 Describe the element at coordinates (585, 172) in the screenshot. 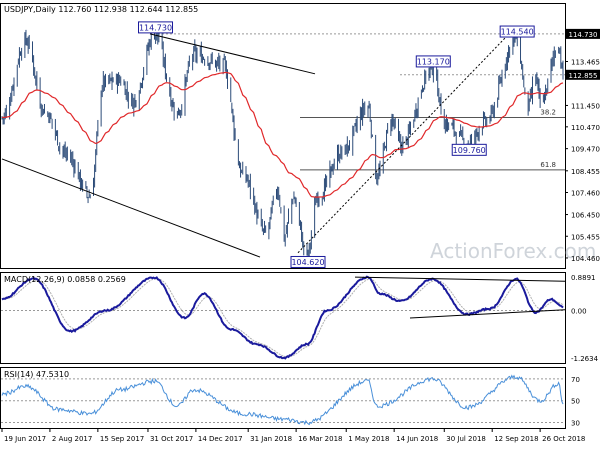

I see `price-tick-6: 108.455` at that location.